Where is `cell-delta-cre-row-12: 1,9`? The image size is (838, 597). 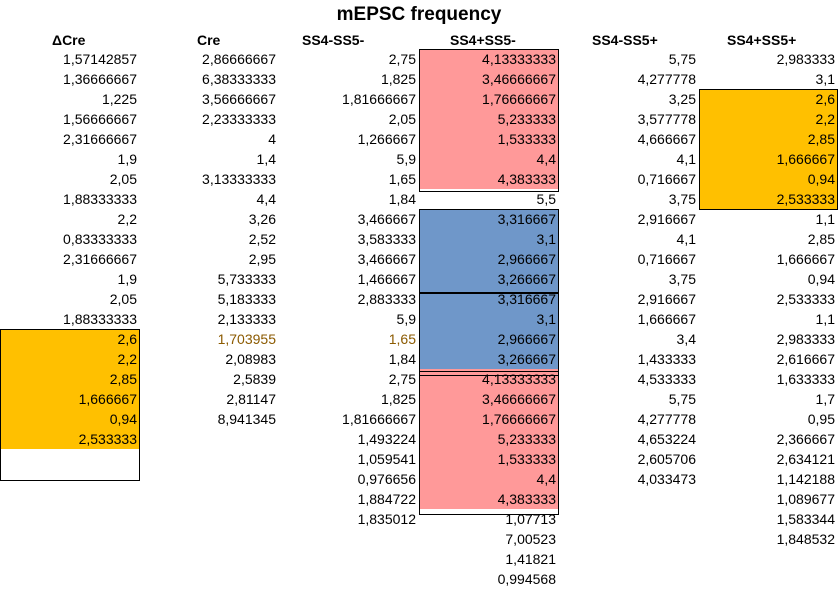
cell-delta-cre-row-12: 1,9 is located at coordinates (127, 279).